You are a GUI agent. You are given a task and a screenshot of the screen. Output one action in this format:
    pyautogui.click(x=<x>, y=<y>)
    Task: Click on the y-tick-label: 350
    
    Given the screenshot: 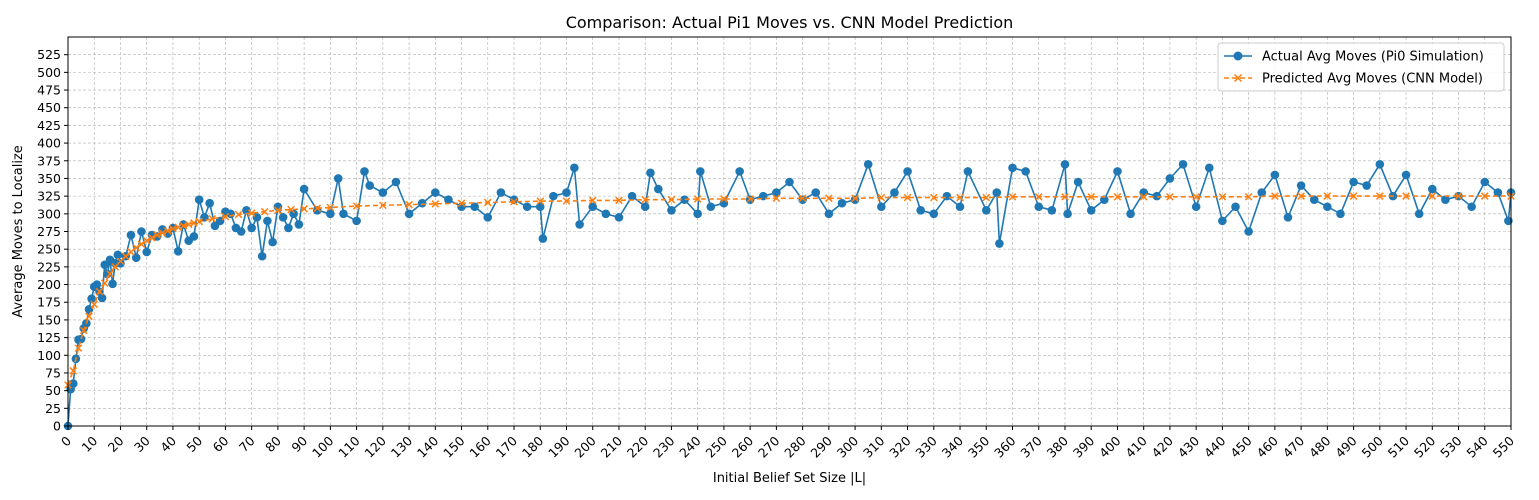 What is the action you would take?
    pyautogui.click(x=49, y=178)
    